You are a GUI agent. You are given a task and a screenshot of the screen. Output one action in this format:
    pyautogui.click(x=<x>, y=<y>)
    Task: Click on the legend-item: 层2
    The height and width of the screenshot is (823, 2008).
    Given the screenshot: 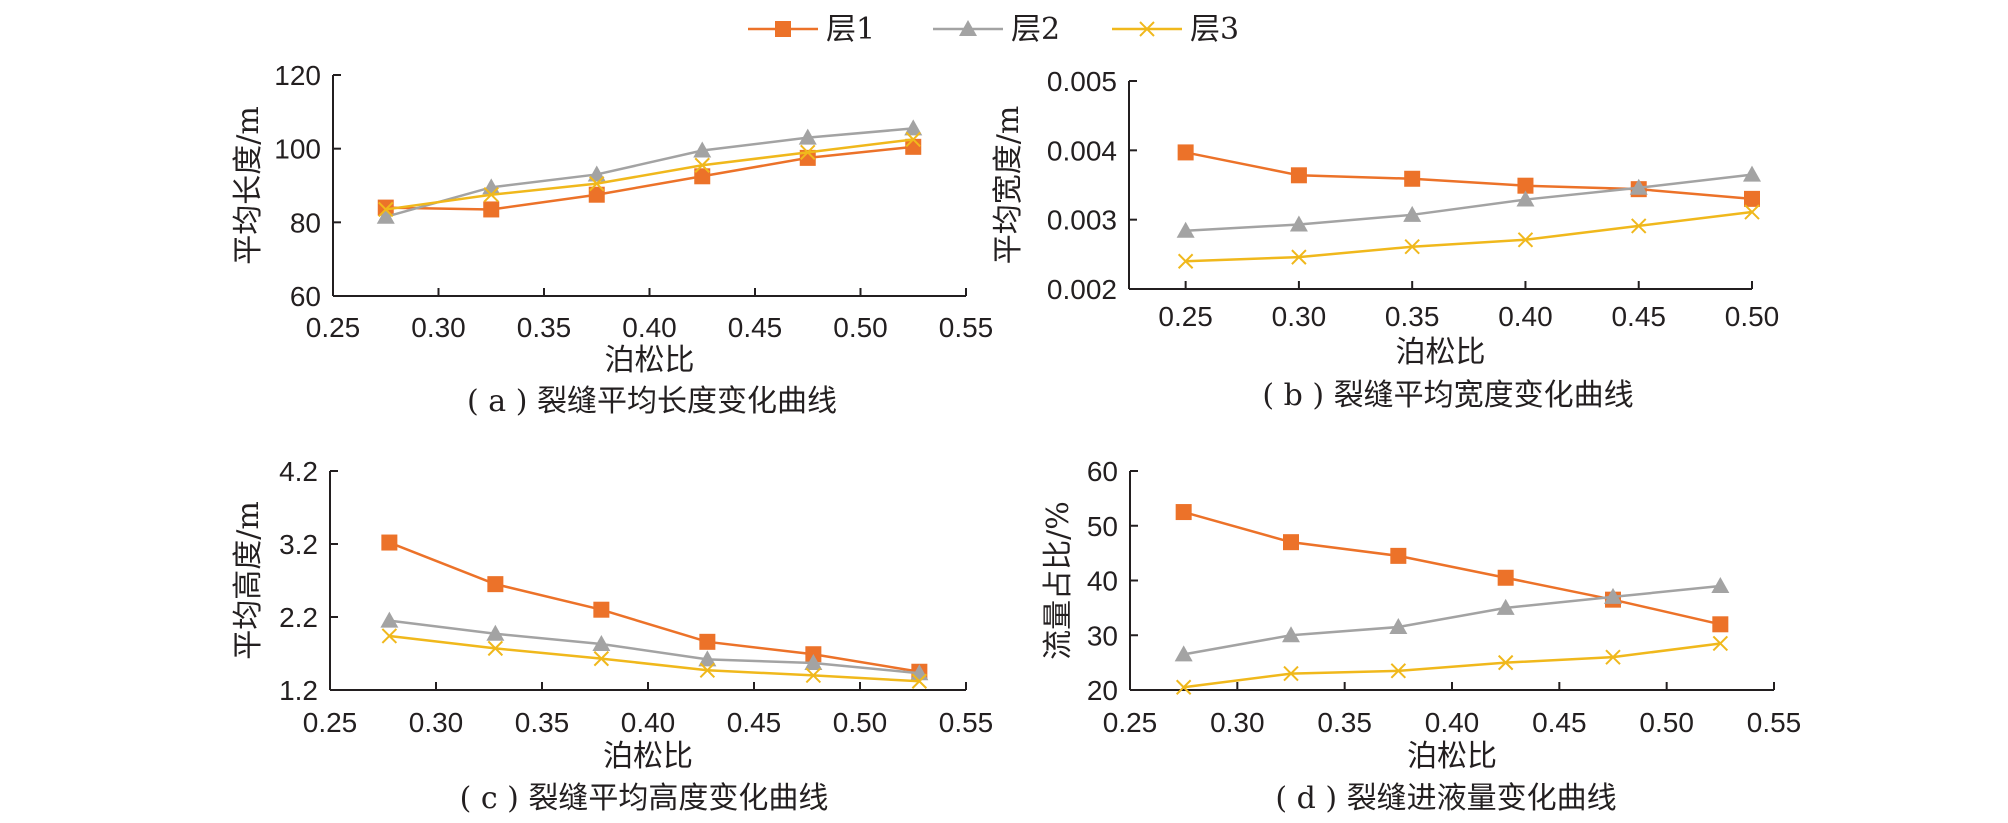 What is the action you would take?
    pyautogui.click(x=996, y=29)
    